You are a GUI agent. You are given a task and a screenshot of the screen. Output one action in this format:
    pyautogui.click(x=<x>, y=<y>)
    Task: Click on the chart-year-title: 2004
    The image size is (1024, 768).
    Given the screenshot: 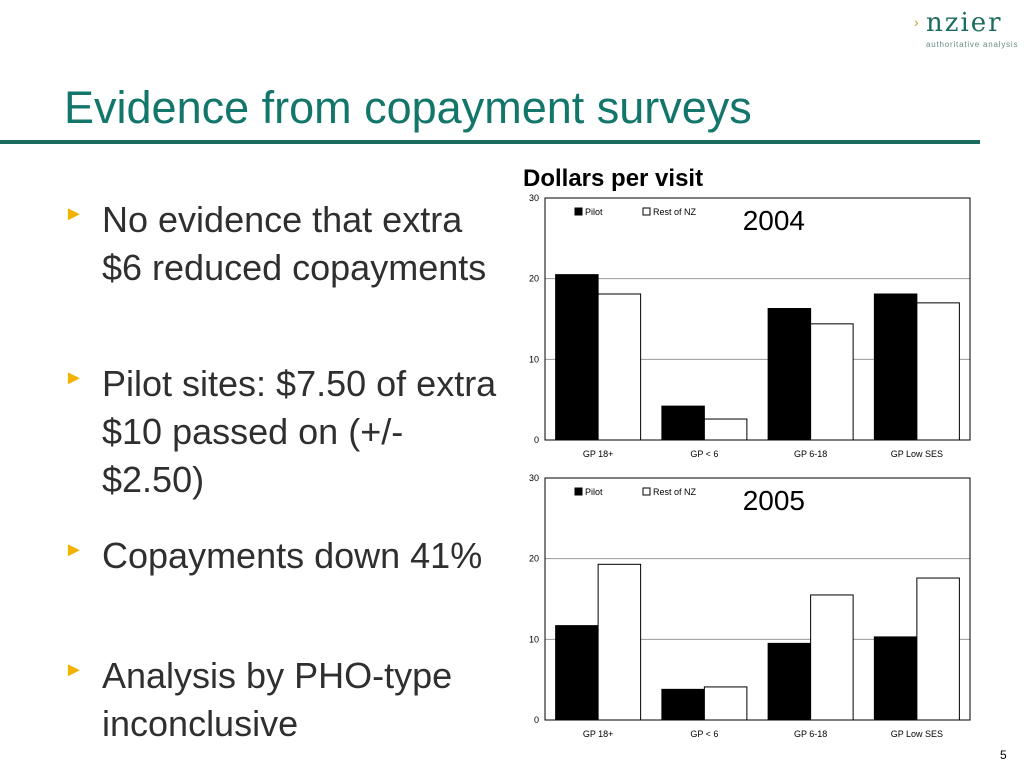 What is the action you would take?
    pyautogui.click(x=774, y=220)
    